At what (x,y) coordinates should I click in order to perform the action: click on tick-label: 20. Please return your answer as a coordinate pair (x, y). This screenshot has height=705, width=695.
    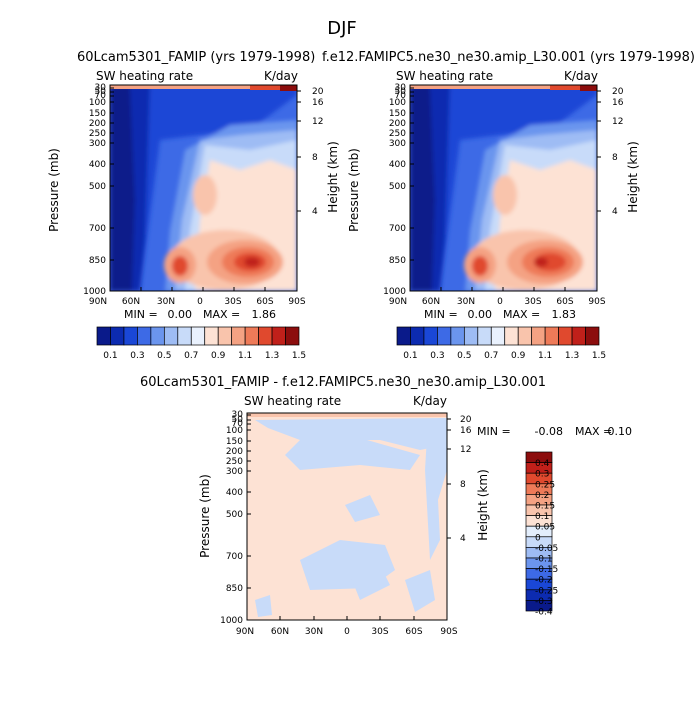
    Looking at the image, I should click on (466, 420).